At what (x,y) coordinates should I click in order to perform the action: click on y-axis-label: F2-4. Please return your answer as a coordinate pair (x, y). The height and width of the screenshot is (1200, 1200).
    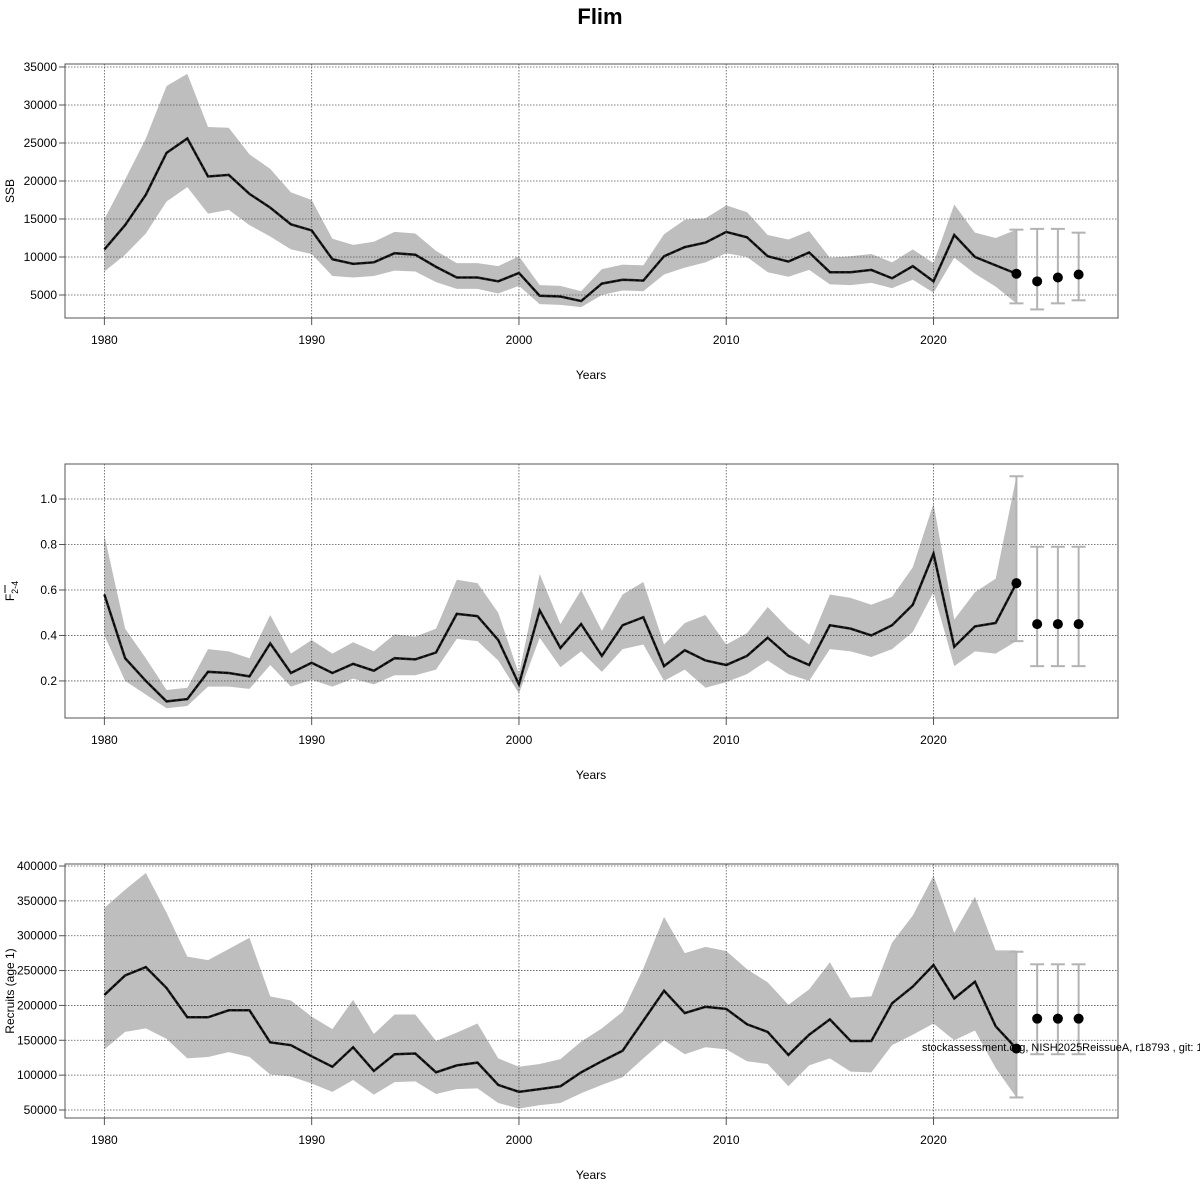
    Looking at the image, I should click on (11, 591).